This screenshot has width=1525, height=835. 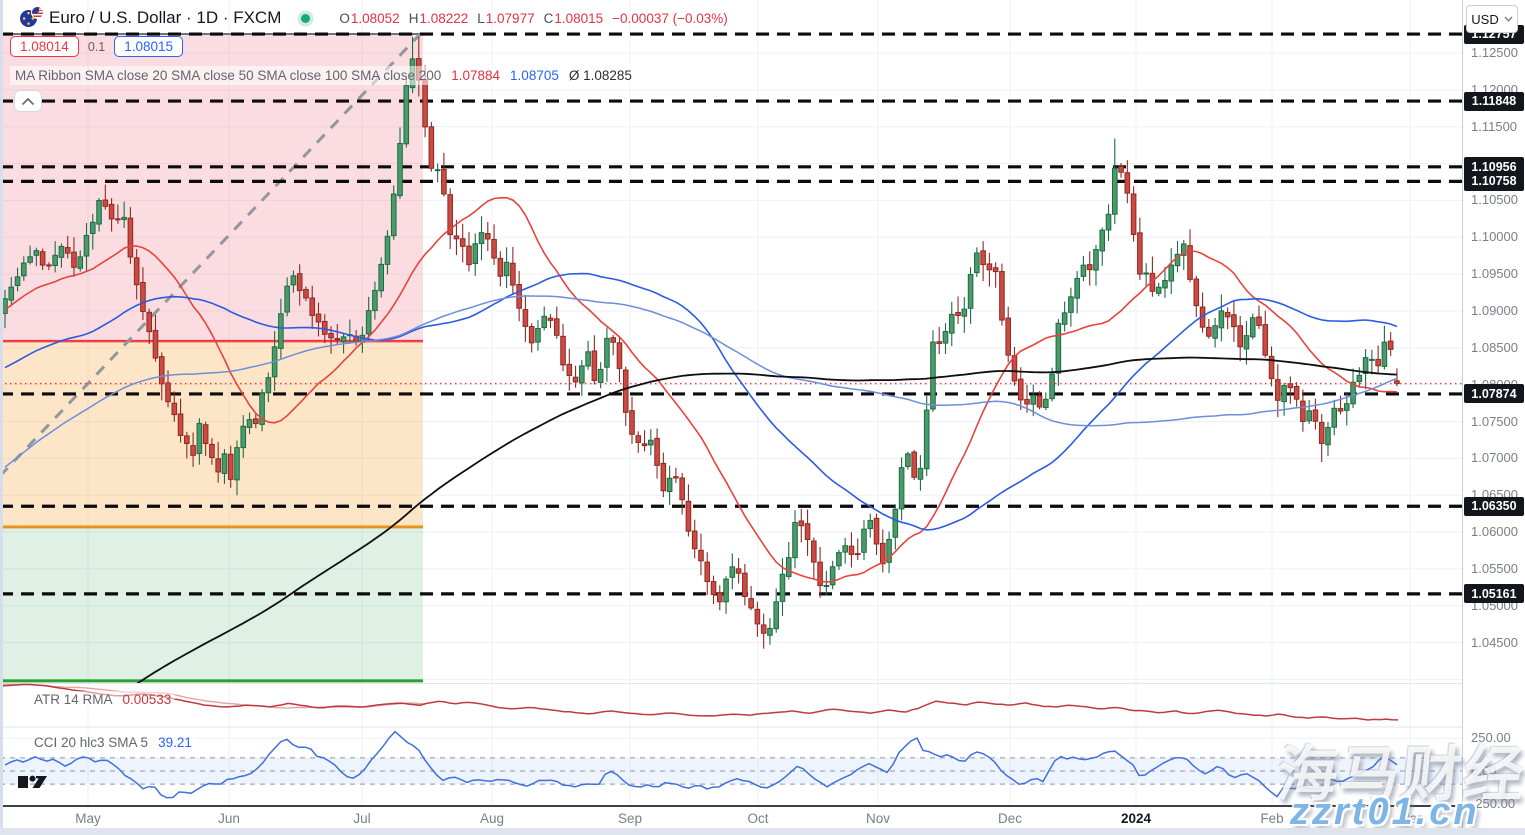 What do you see at coordinates (1494, 642) in the screenshot?
I see `price-tick-label: 1.04500` at bounding box center [1494, 642].